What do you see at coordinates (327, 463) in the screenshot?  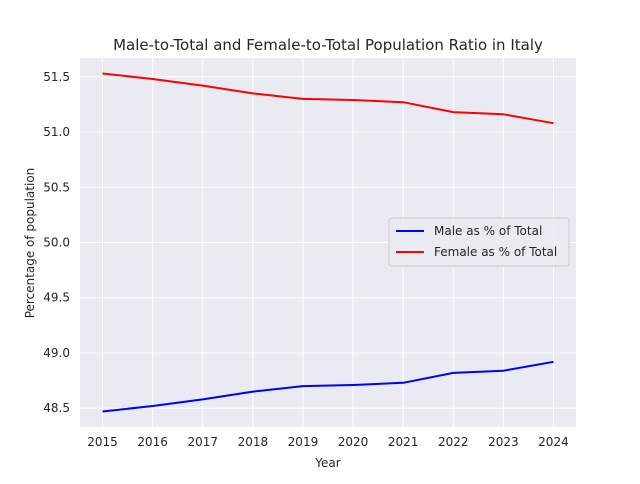 I see `x-axis-label: Year` at bounding box center [327, 463].